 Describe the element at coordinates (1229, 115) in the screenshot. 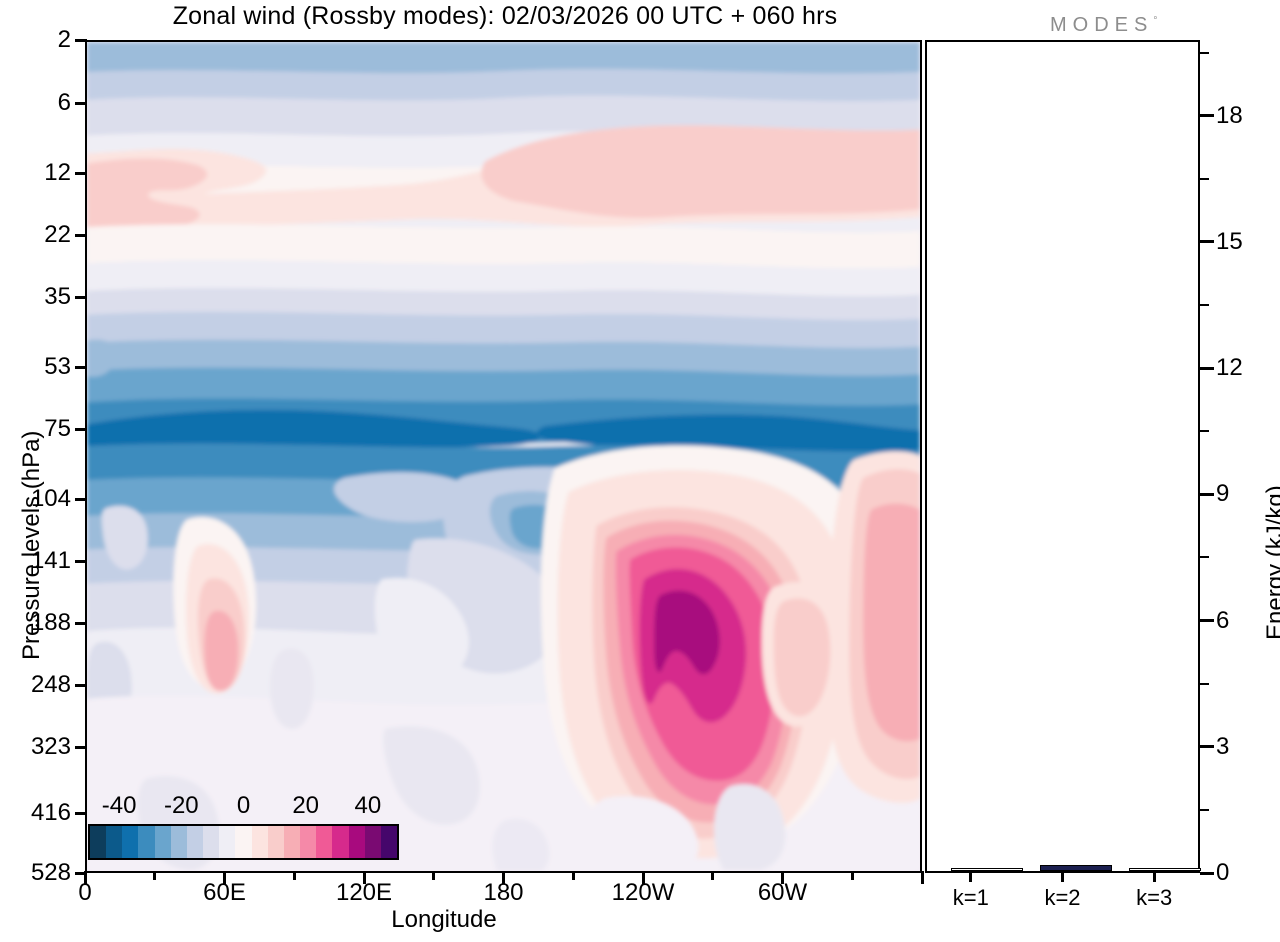

I see `energy-tick-label-18: 18` at that location.